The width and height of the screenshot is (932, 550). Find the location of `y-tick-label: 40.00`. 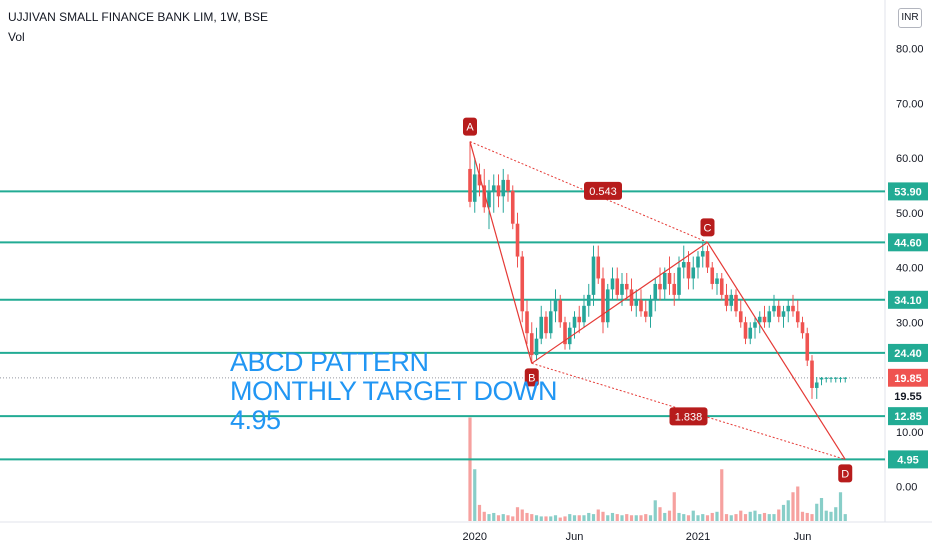

y-tick-label: 40.00 is located at coordinates (910, 269).